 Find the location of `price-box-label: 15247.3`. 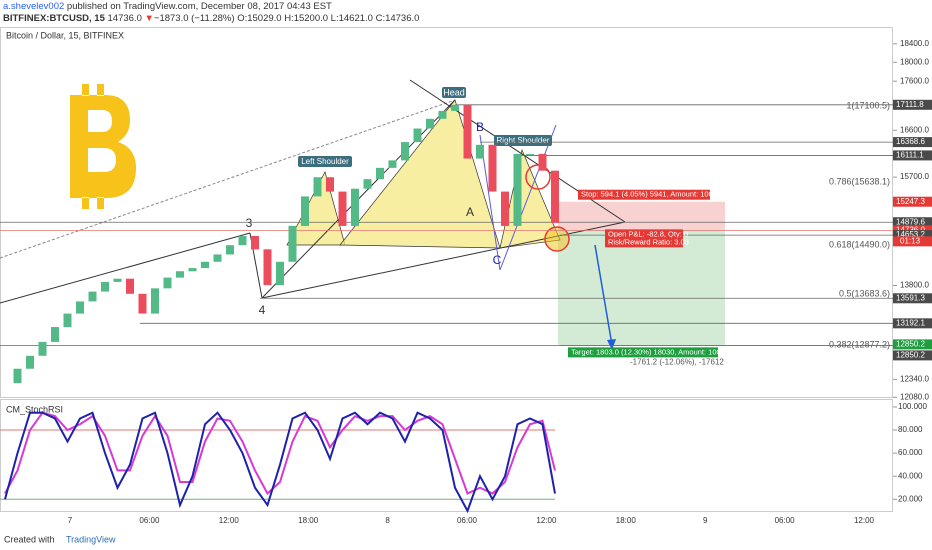

price-box-label: 15247.3 is located at coordinates (910, 201).